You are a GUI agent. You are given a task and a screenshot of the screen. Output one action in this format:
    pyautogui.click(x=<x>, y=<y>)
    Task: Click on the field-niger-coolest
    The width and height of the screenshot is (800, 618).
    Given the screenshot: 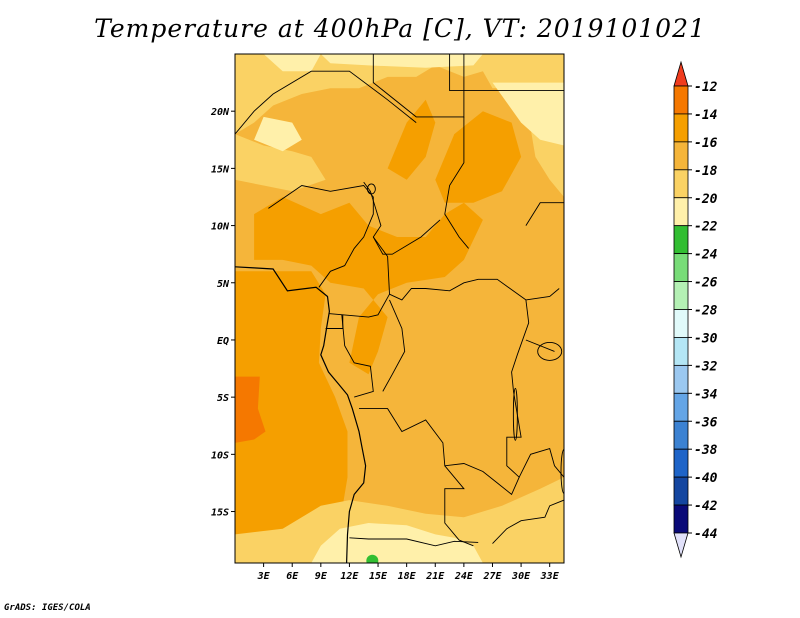 What is the action you would take?
    pyautogui.click(x=278, y=134)
    